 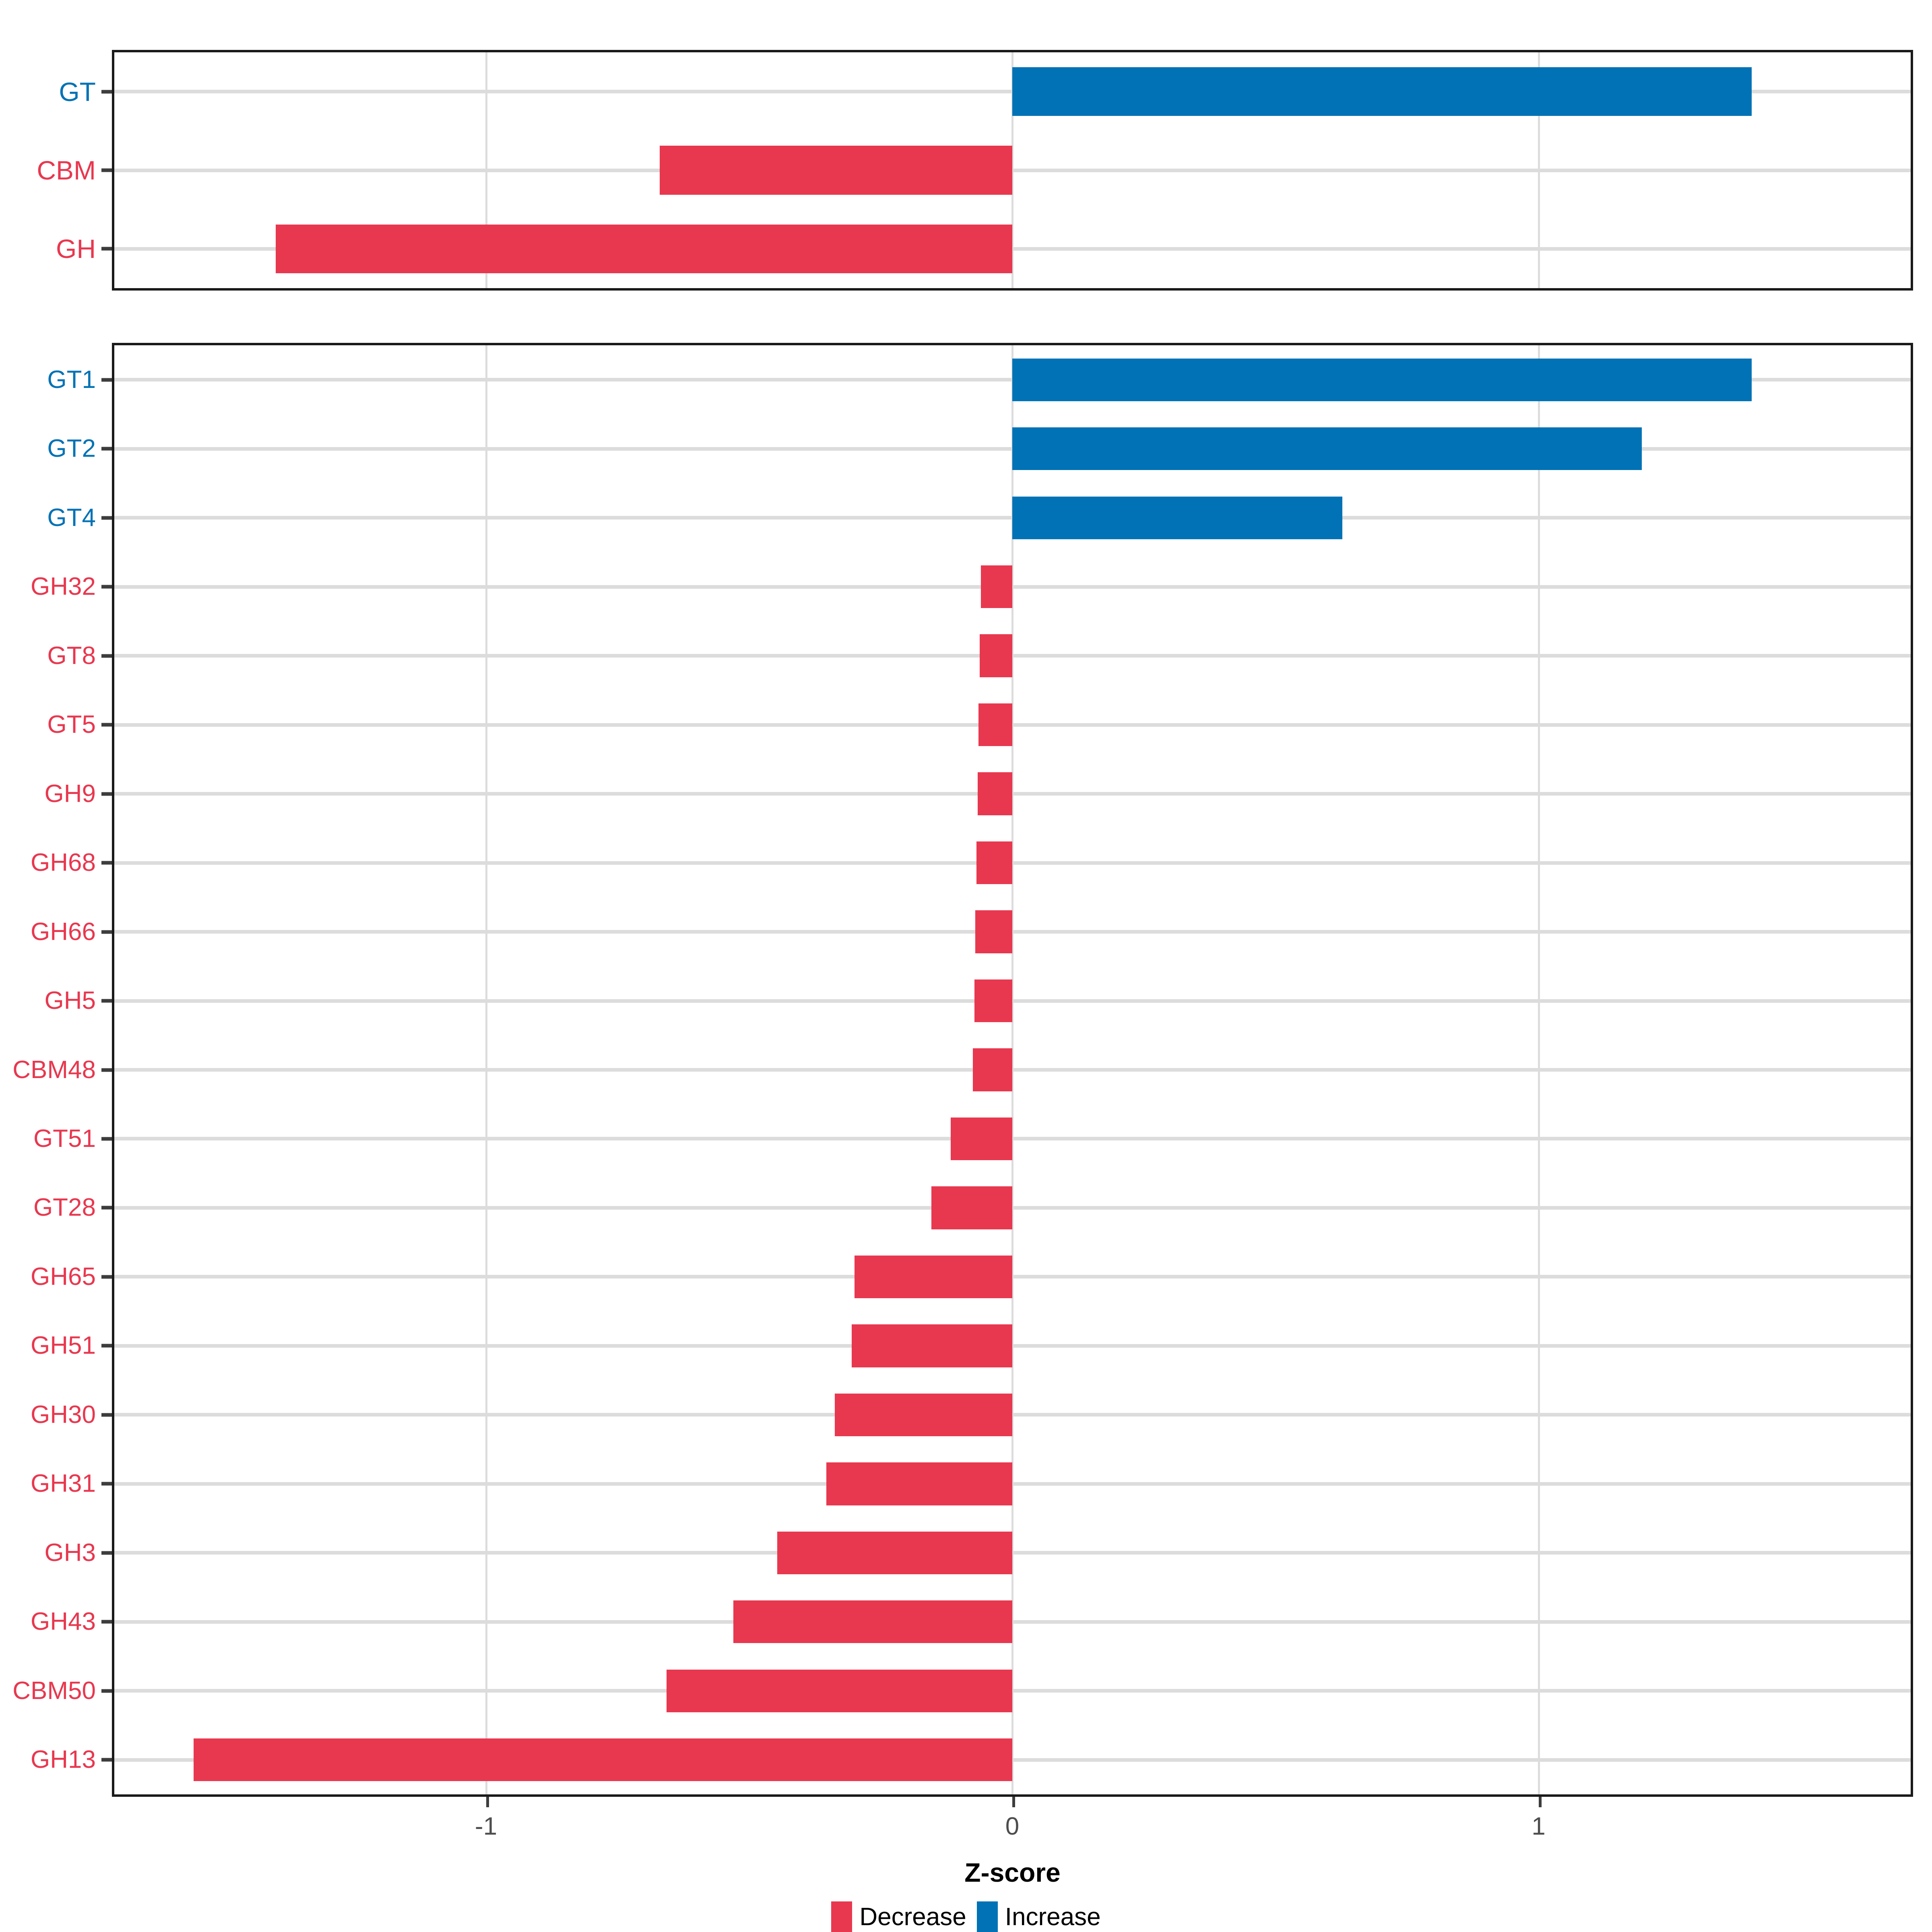 I want to click on bar-GT5, so click(x=995, y=724).